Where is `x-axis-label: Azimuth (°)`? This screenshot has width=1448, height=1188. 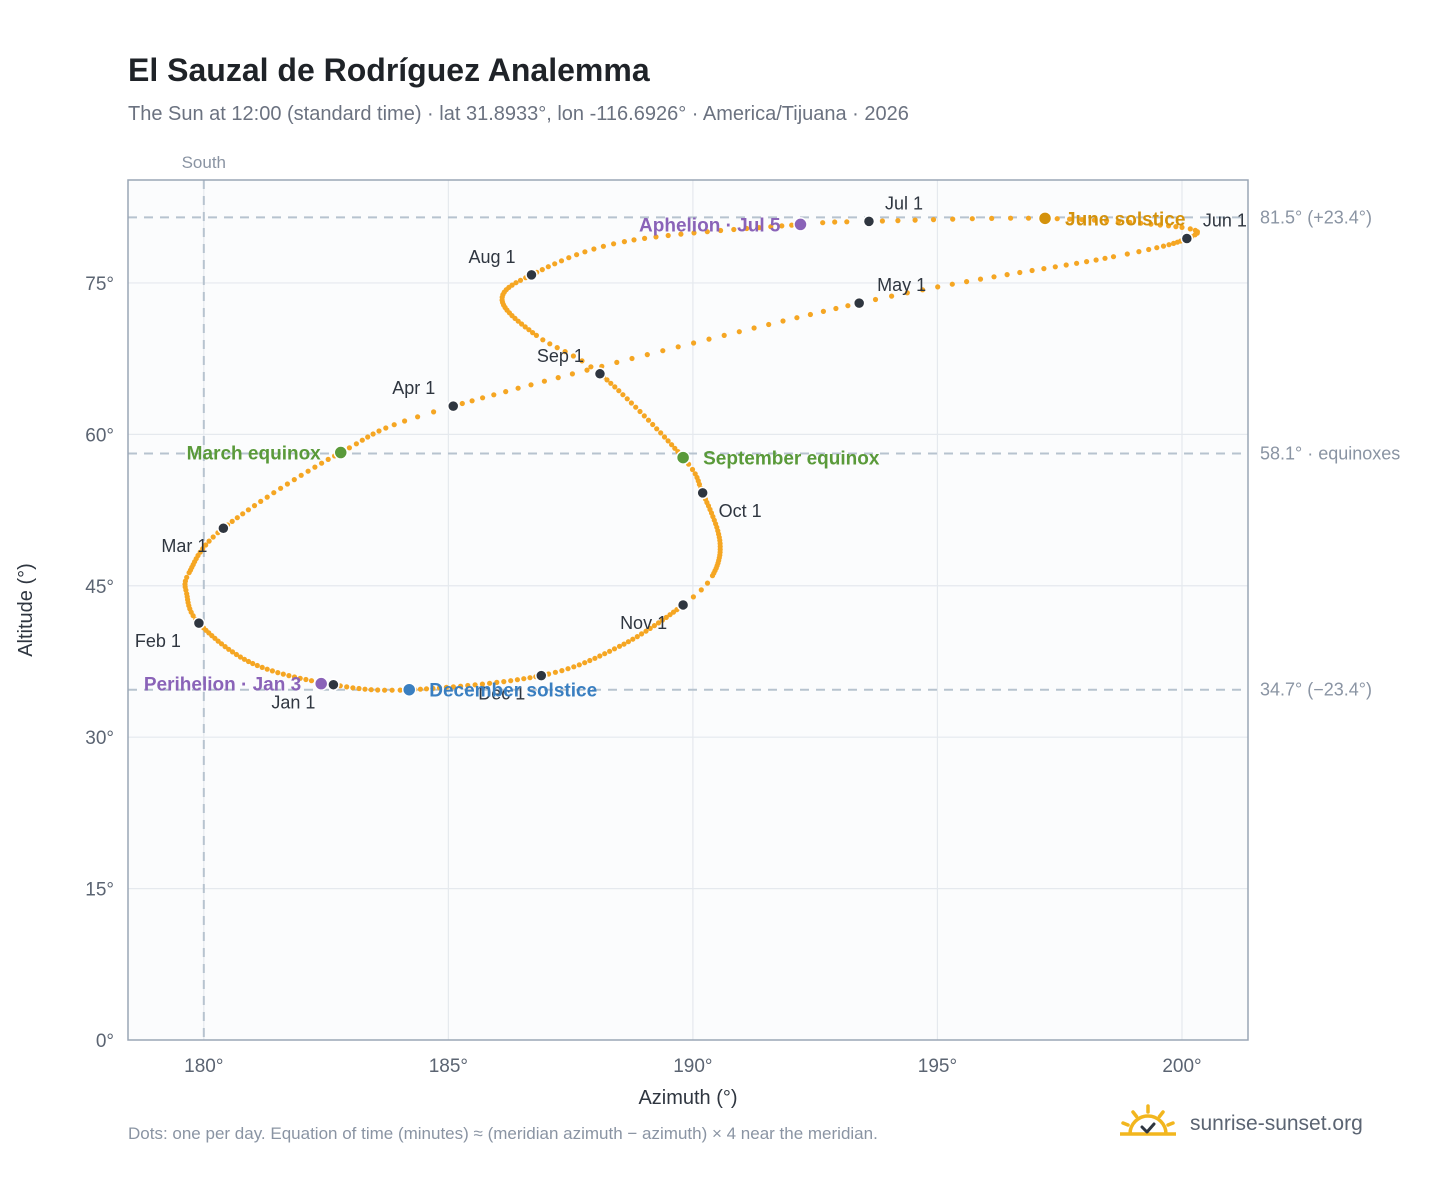
x-axis-label: Azimuth (°) is located at coordinates (687, 1098).